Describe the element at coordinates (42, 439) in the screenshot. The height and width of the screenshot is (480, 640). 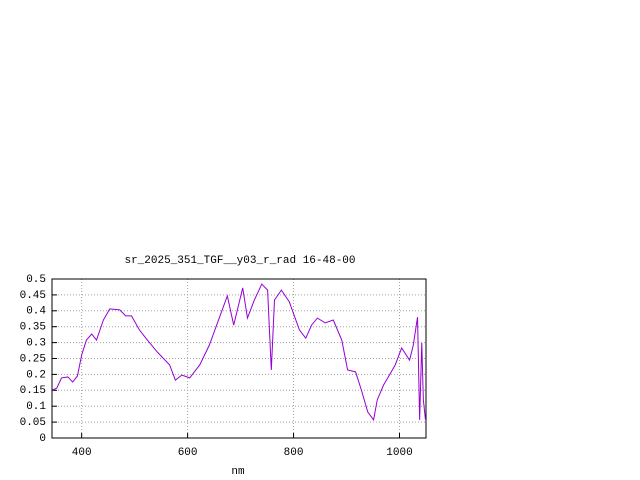
I see `y-tick-label: 0` at that location.